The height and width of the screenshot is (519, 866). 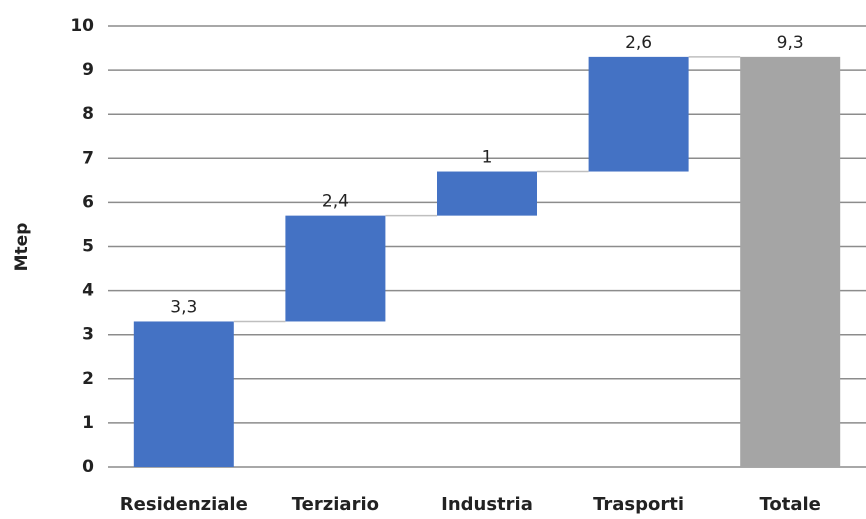 What do you see at coordinates (88, 158) in the screenshot?
I see `y-tick-label: 7` at bounding box center [88, 158].